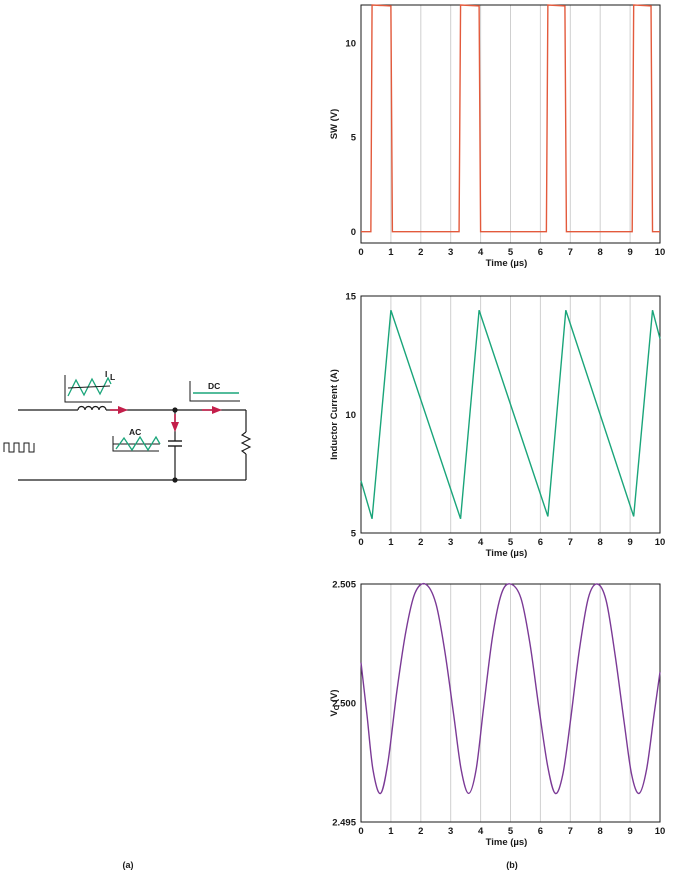 This screenshot has width=675, height=875. Describe the element at coordinates (106, 374) in the screenshot. I see `il-label: I` at that location.